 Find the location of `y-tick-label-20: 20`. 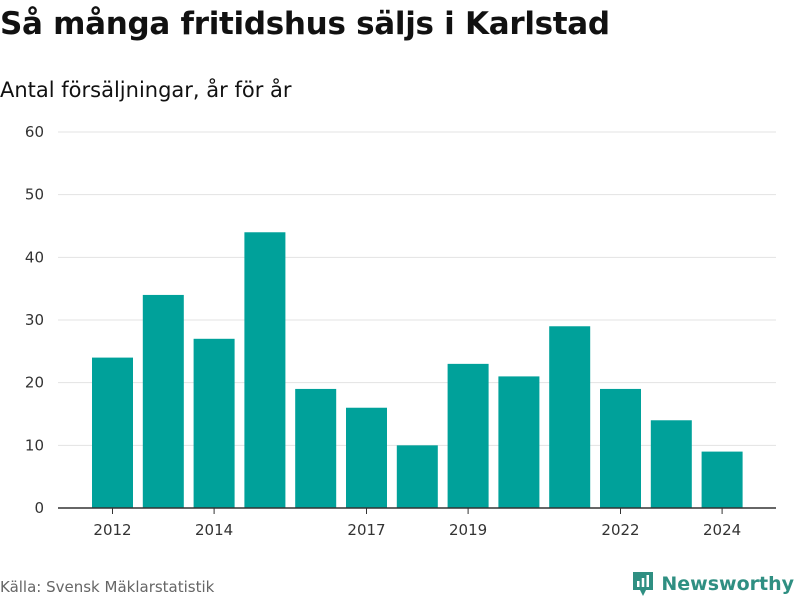

y-tick-label-20: 20 is located at coordinates (34, 383).